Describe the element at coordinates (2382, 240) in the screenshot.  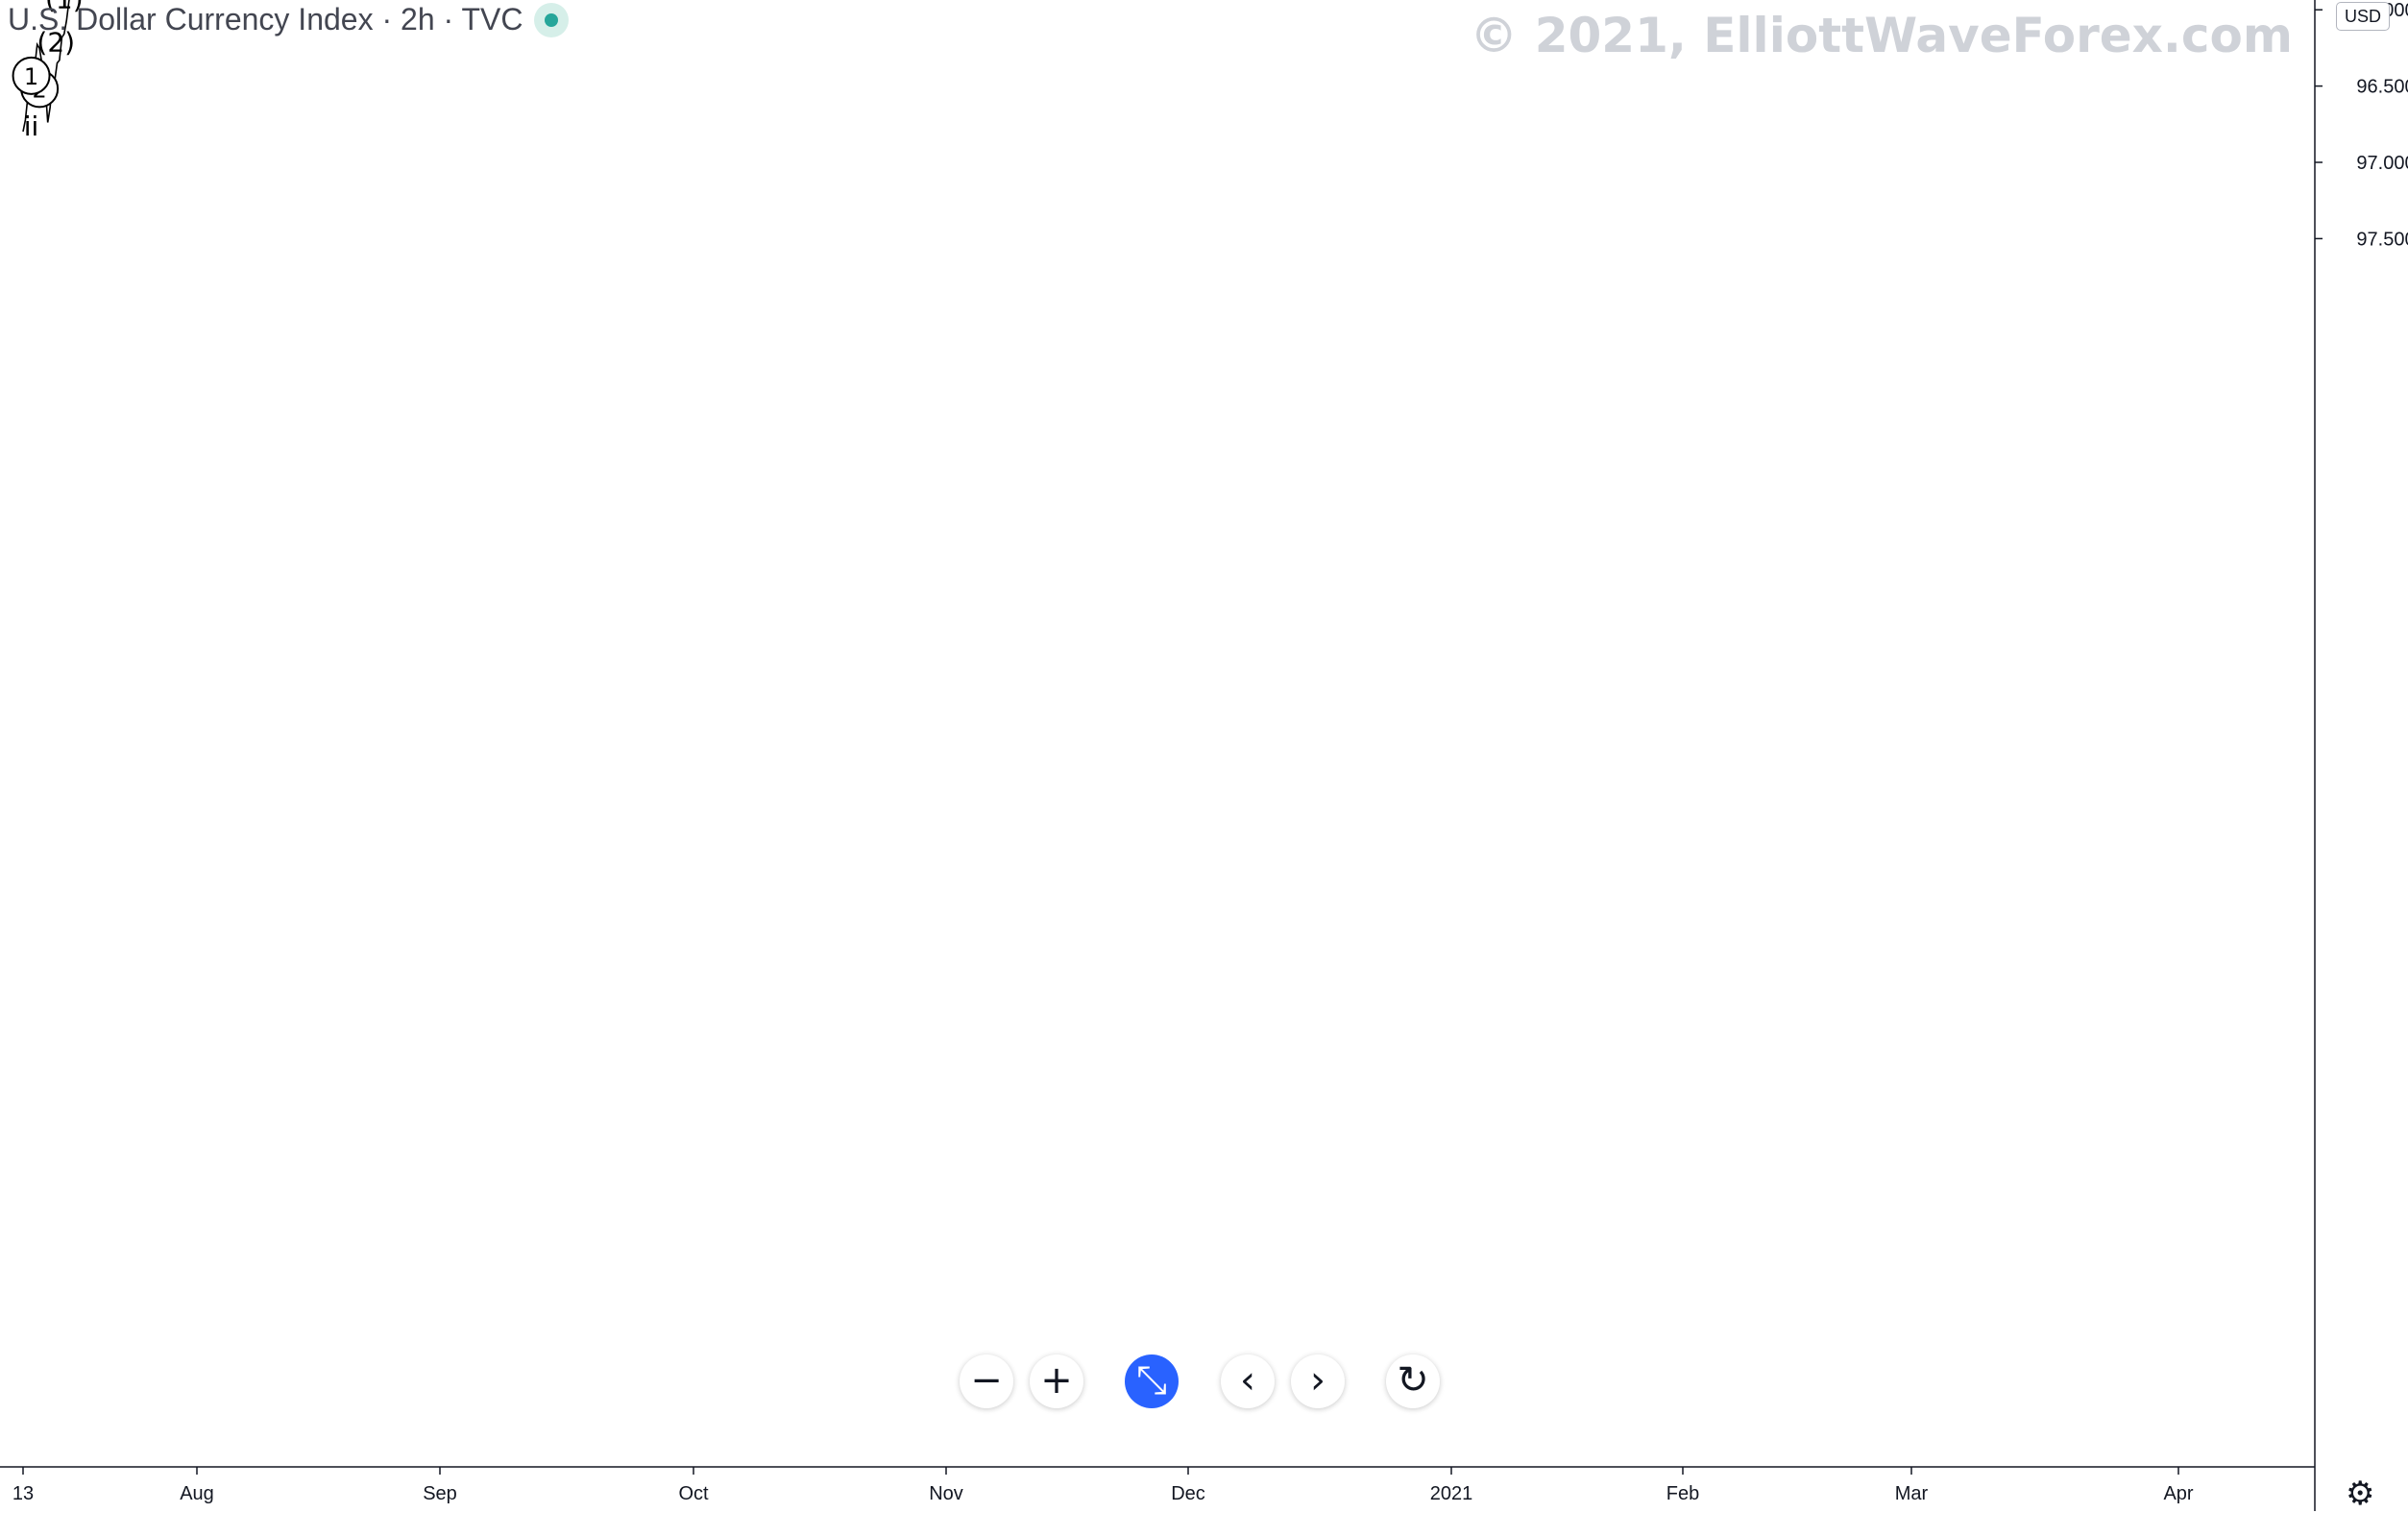
I see `price-tick-label: 97.500` at that location.